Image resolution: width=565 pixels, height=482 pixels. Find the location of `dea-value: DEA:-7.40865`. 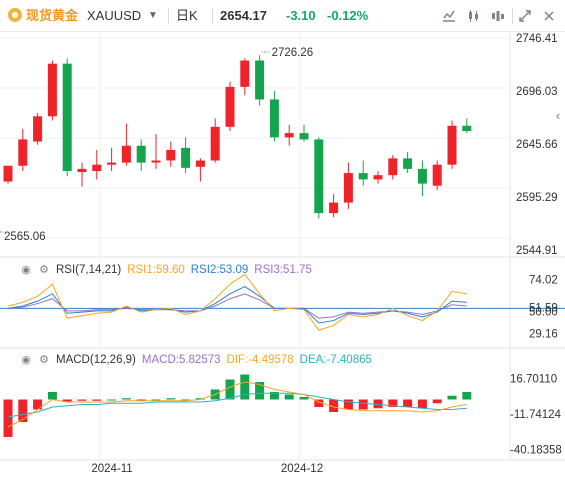

dea-value: DEA:-7.40865 is located at coordinates (335, 360).